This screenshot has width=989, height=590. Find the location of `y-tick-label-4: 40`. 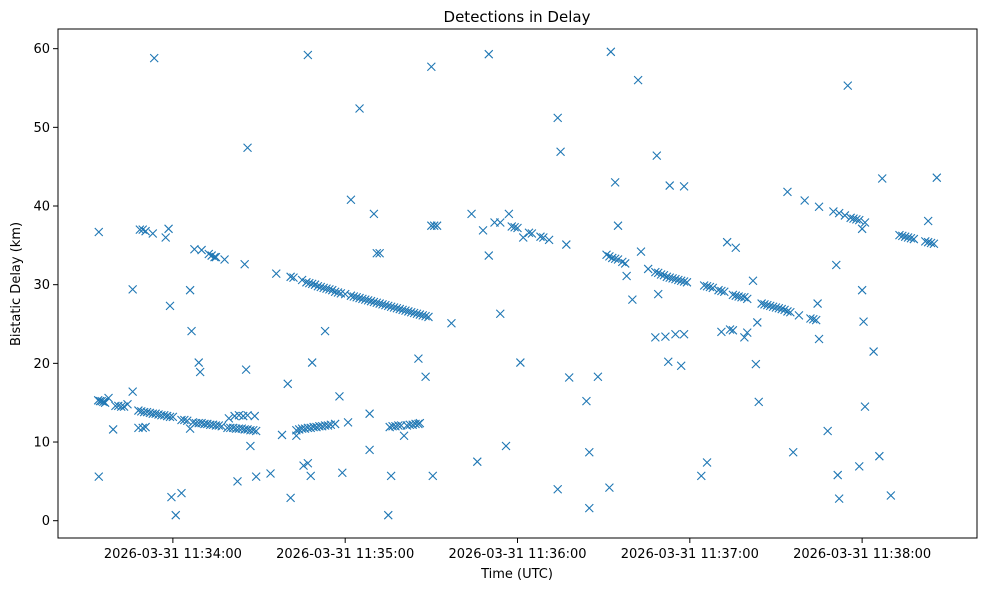

y-tick-label-4: 40 is located at coordinates (41, 207).